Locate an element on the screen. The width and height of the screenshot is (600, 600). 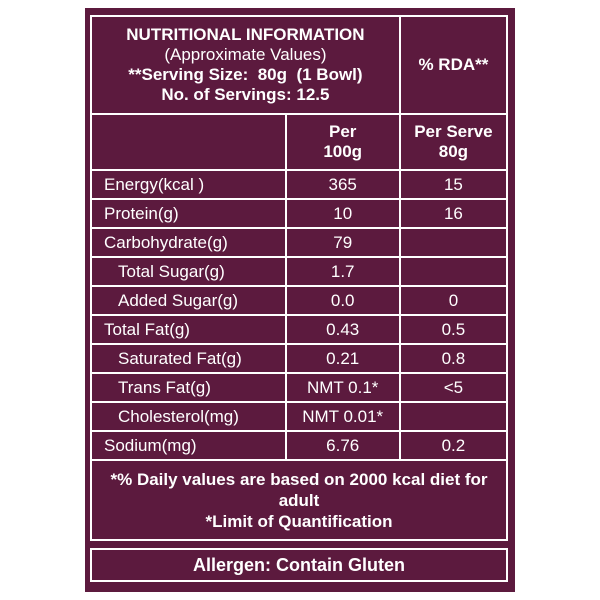
nutrient-name: Trans Fat(g) is located at coordinates (188, 387).